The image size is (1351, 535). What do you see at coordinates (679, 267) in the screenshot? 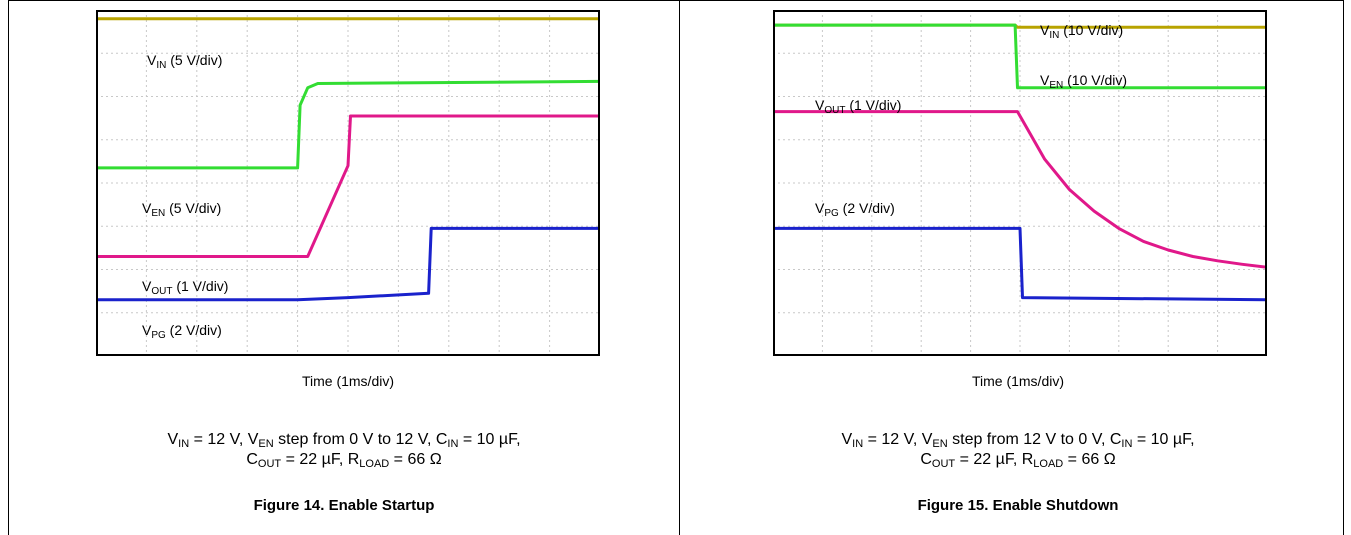
I see `column-divider` at bounding box center [679, 267].